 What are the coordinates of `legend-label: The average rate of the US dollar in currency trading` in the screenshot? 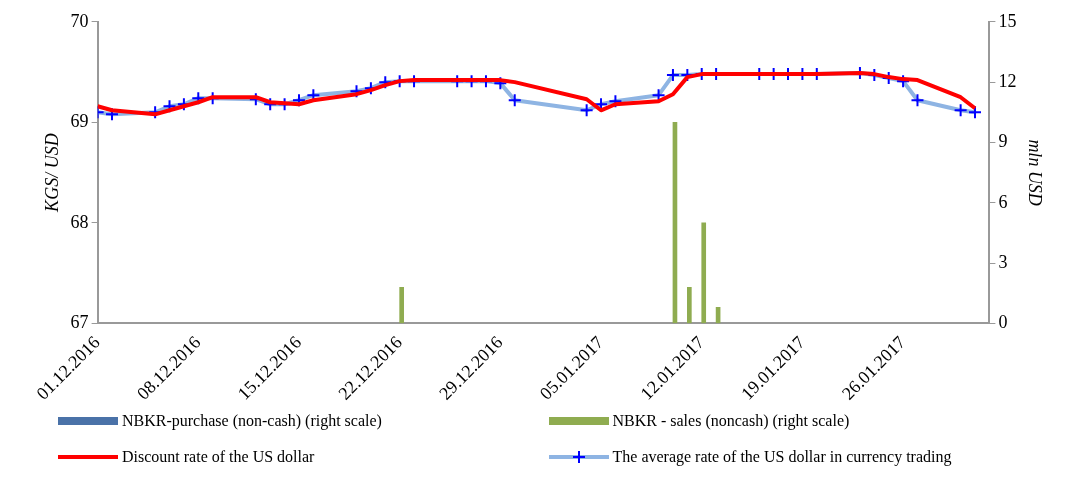 It's located at (782, 457).